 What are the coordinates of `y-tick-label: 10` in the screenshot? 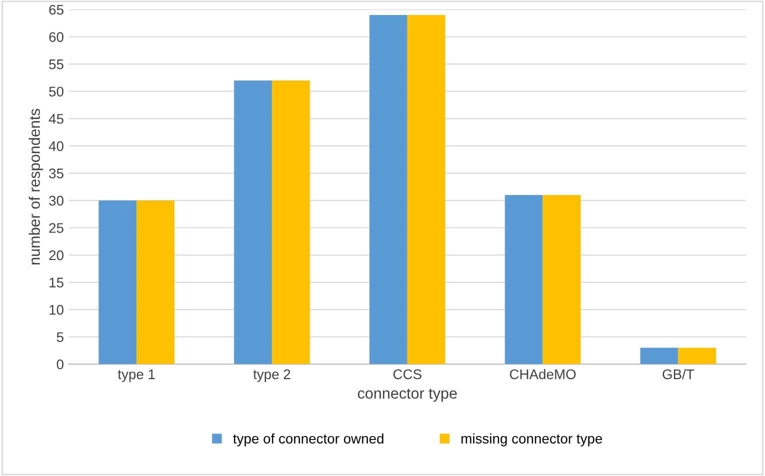 It's located at (57, 309).